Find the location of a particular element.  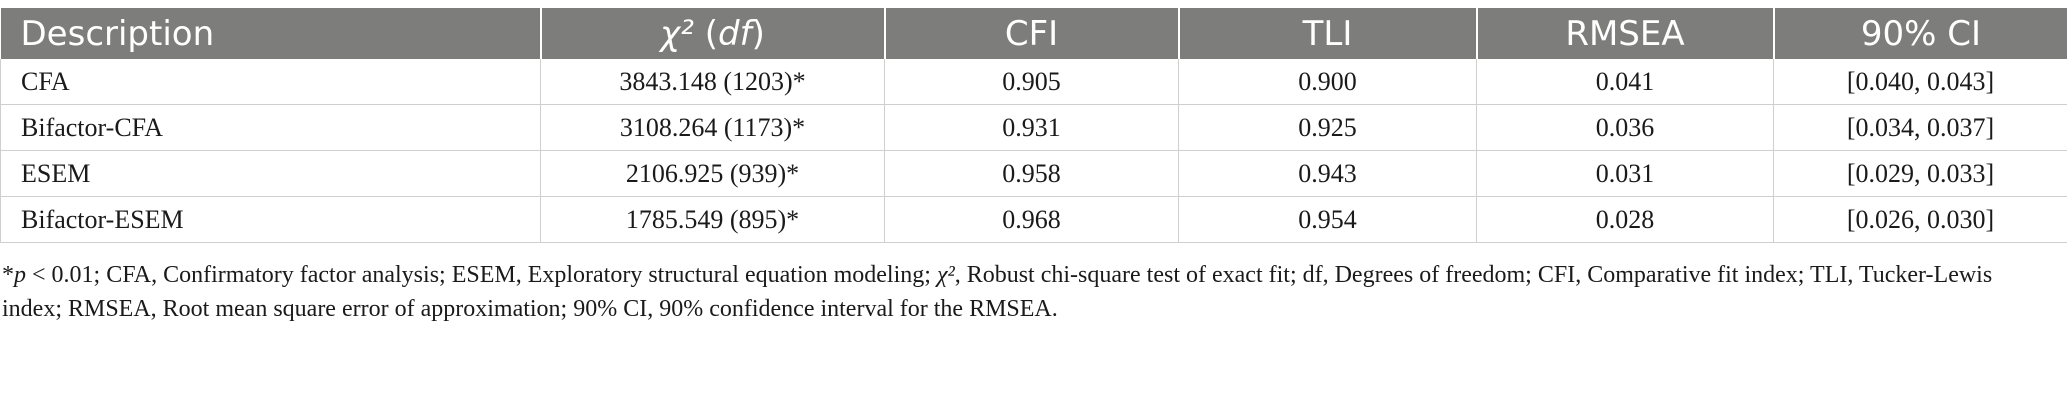

cell-rmsea: 0.036 is located at coordinates (1625, 127).